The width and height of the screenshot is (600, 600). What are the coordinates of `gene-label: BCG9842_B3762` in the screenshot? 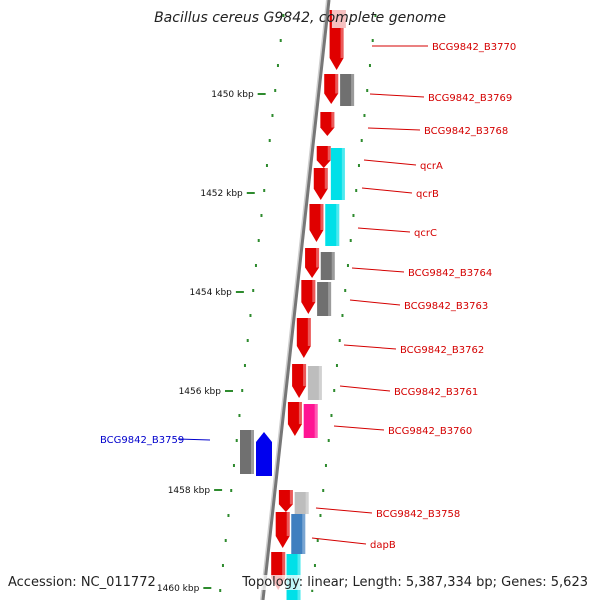 It's located at (442, 350).